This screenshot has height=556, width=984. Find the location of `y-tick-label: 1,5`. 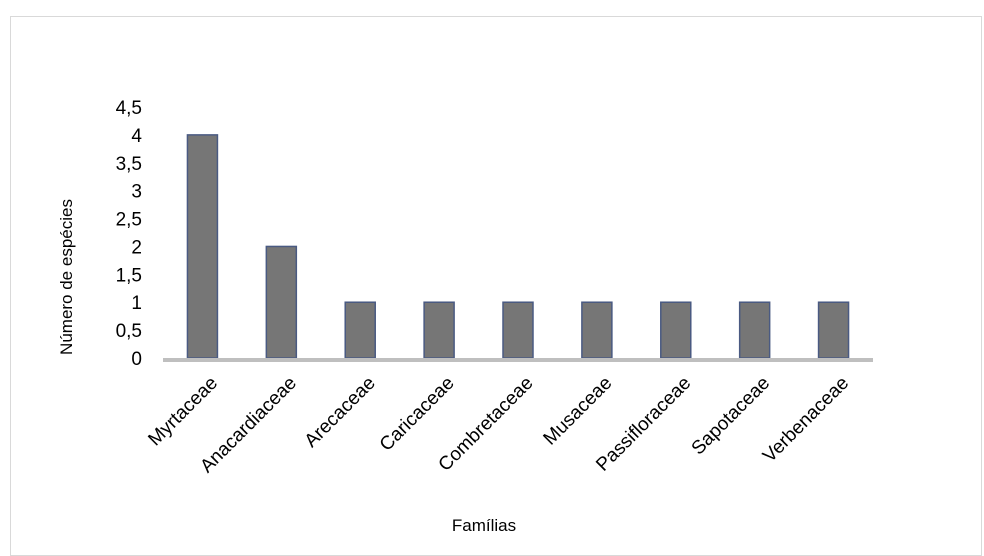

y-tick-label: 1,5 is located at coordinates (129, 275).